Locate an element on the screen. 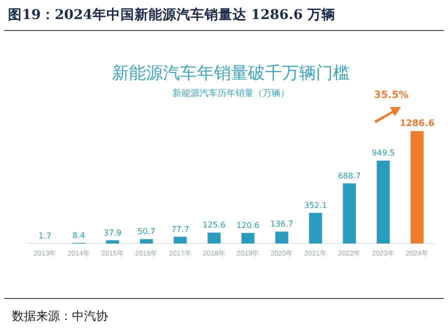 Image resolution: width=448 pixels, height=334 pixels. data-label: 1286.6 is located at coordinates (417, 123).